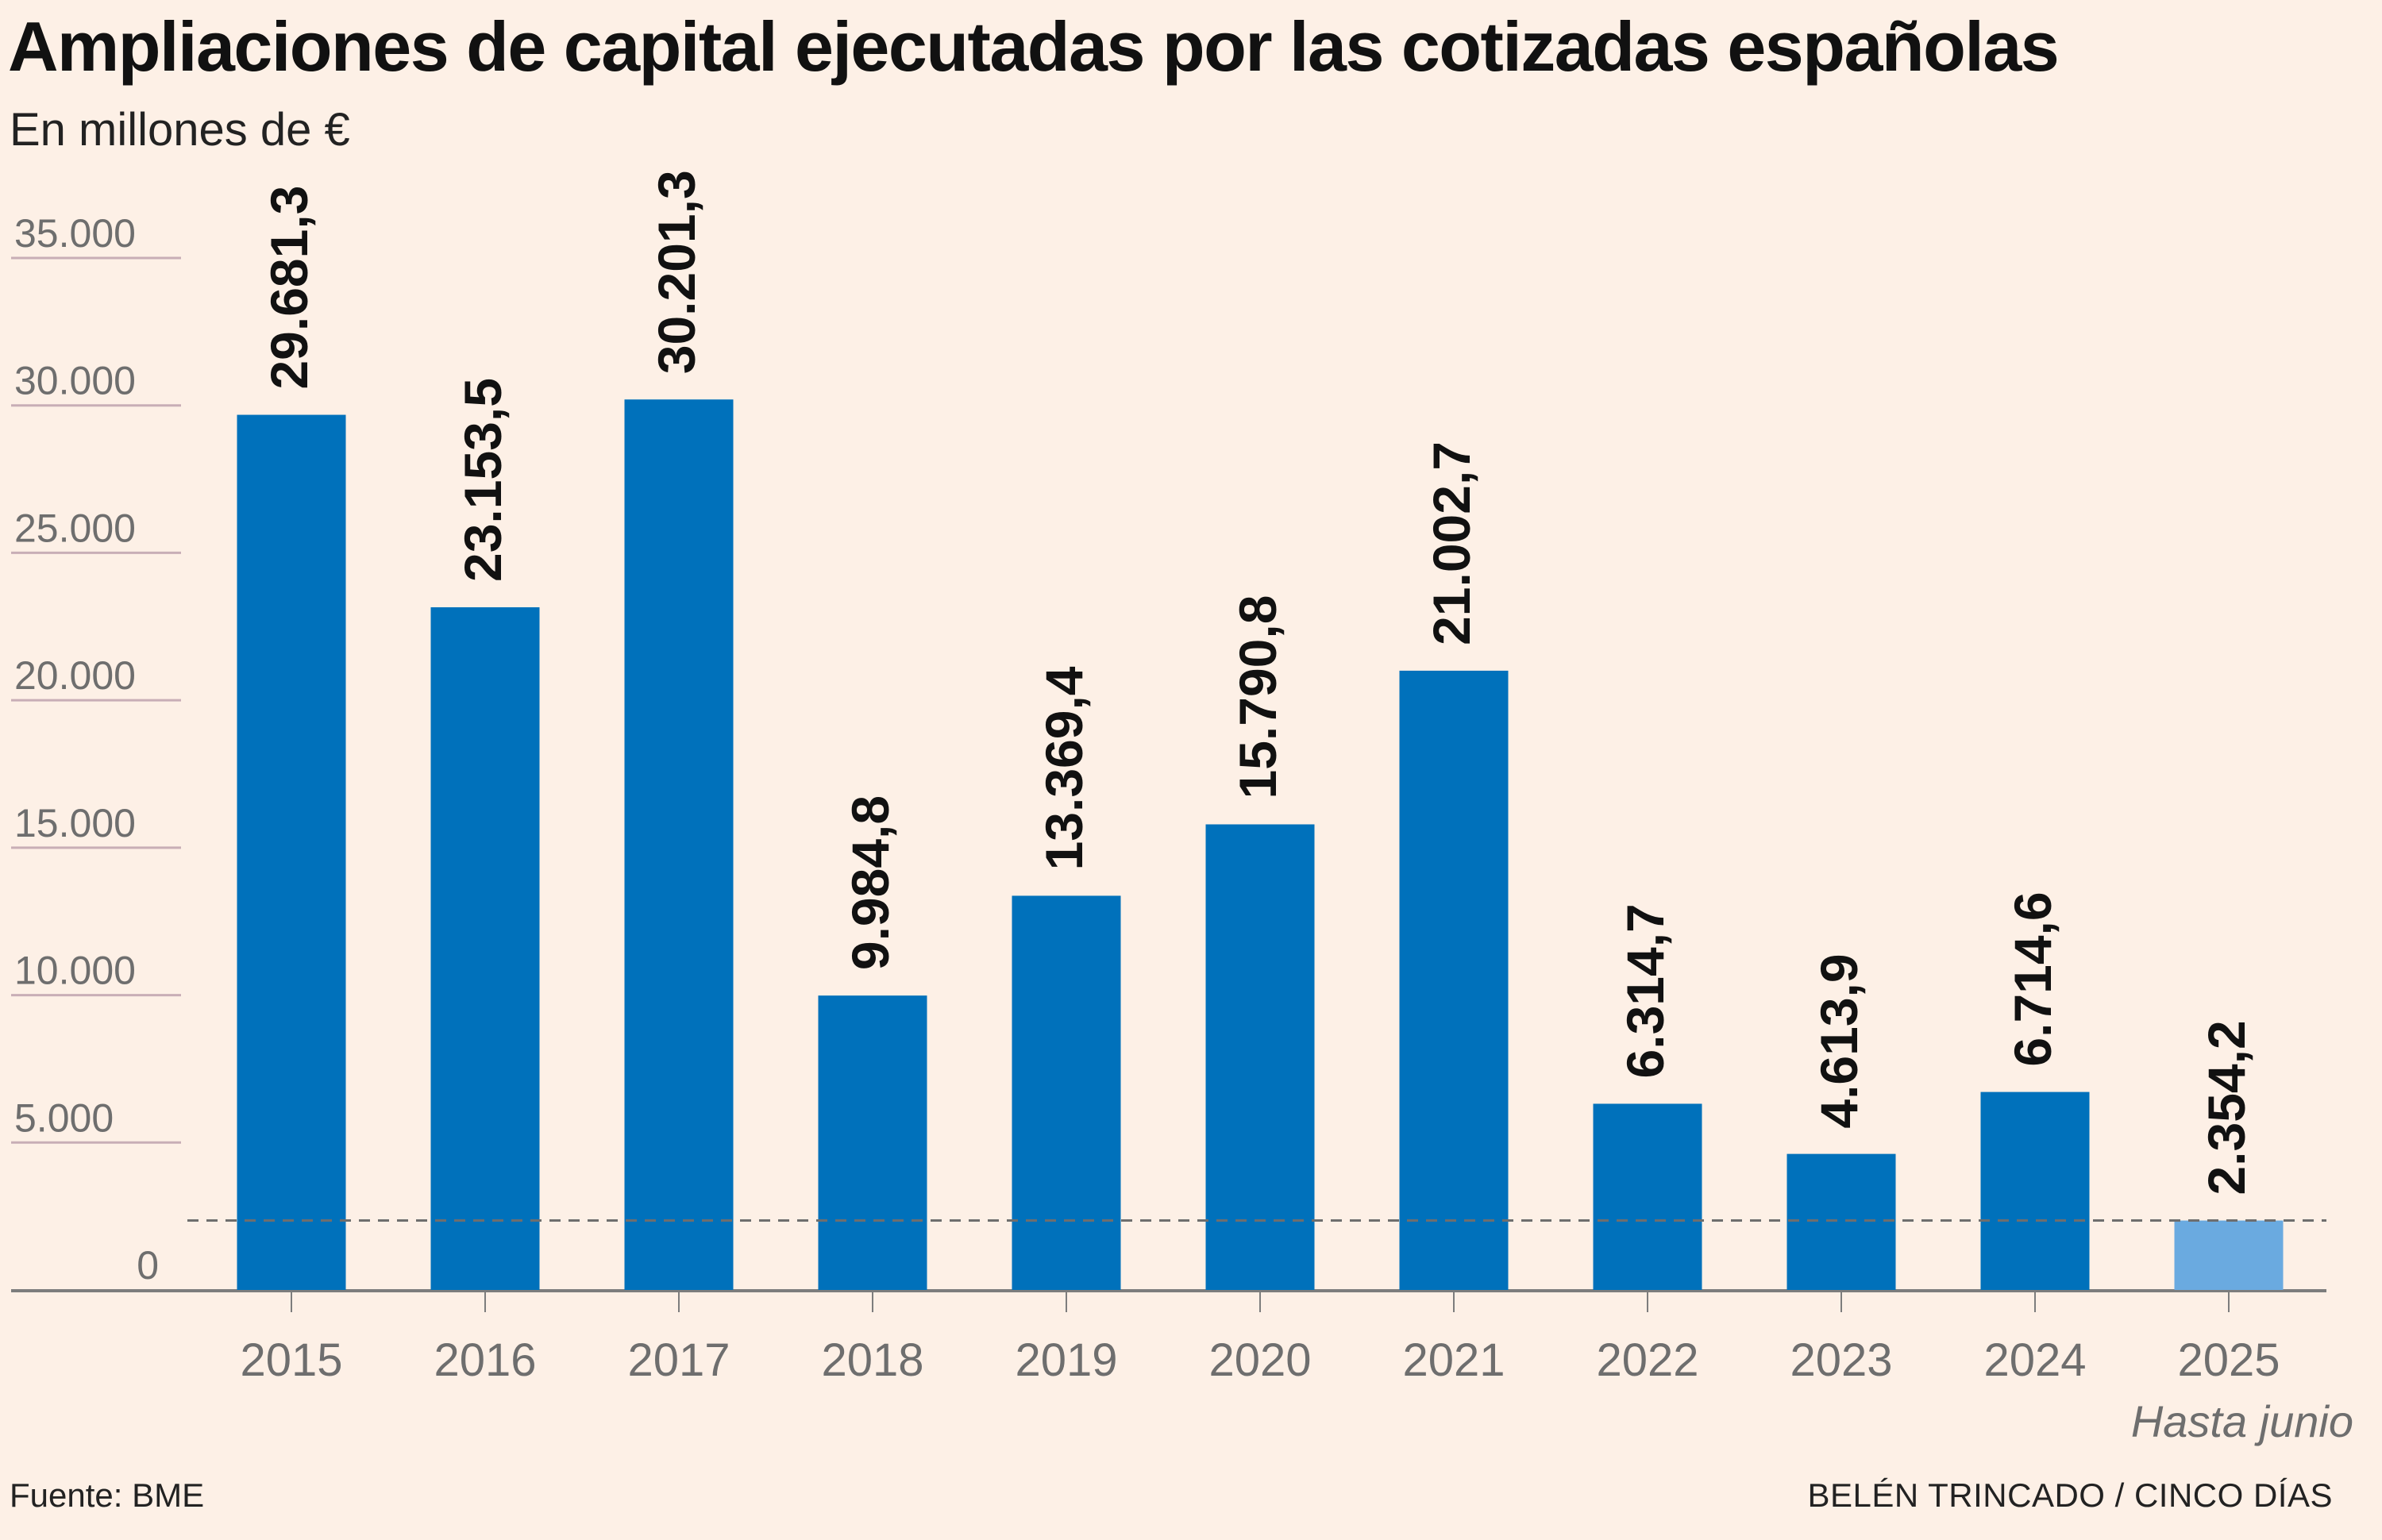 This screenshot has width=2382, height=1540. Describe the element at coordinates (485, 1360) in the screenshot. I see `x-tick-label: 2016` at that location.